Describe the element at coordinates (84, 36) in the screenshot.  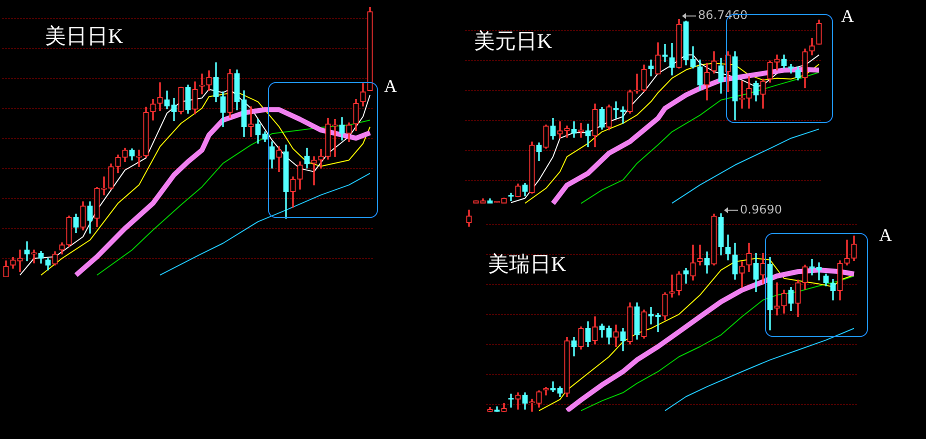
I see `text: 美日日K` at that location.